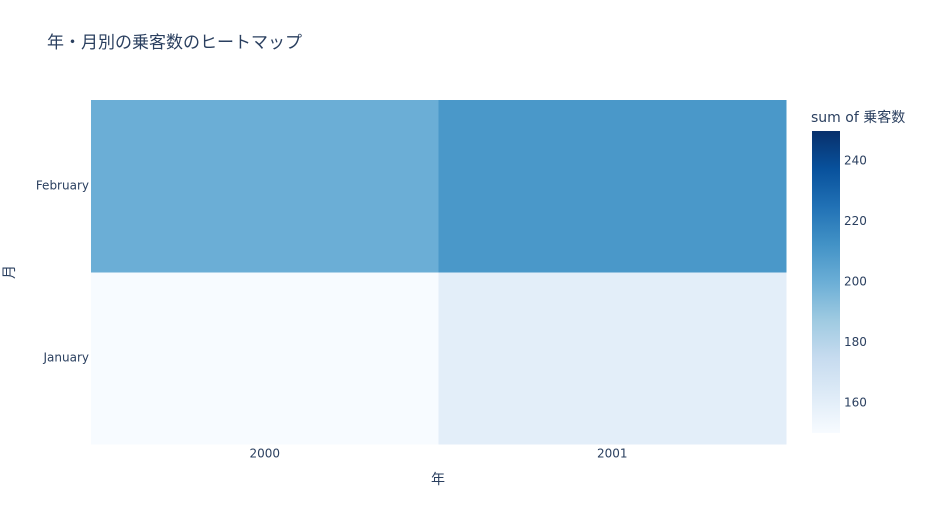  I want to click on colorbar-tick-label: 180, so click(855, 342).